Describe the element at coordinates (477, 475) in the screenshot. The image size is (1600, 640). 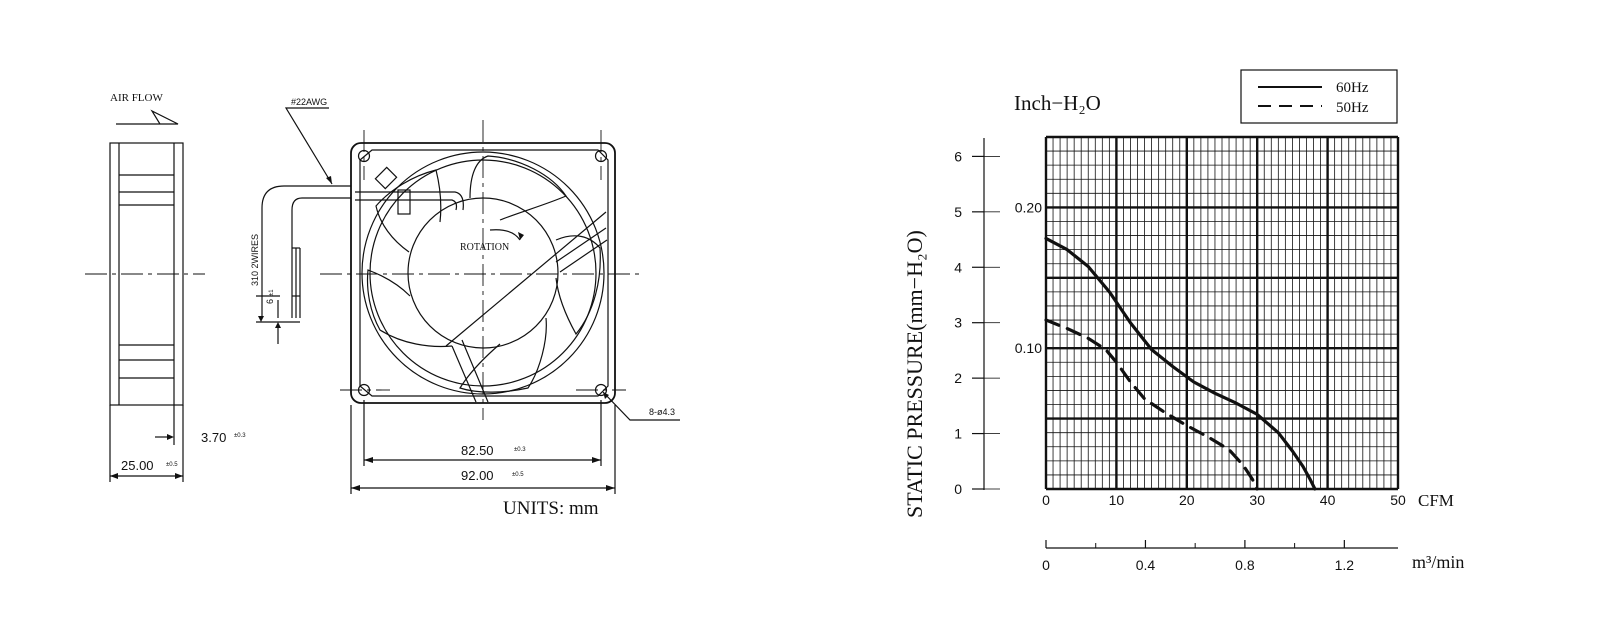
I see `dim-frame-size: 92.00` at that location.